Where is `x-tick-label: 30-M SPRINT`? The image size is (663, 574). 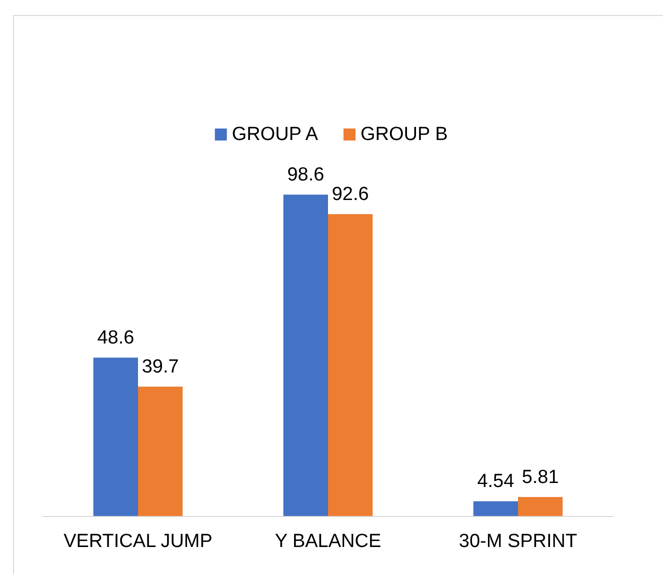
x-tick-label: 30-M SPRINT is located at coordinates (518, 541).